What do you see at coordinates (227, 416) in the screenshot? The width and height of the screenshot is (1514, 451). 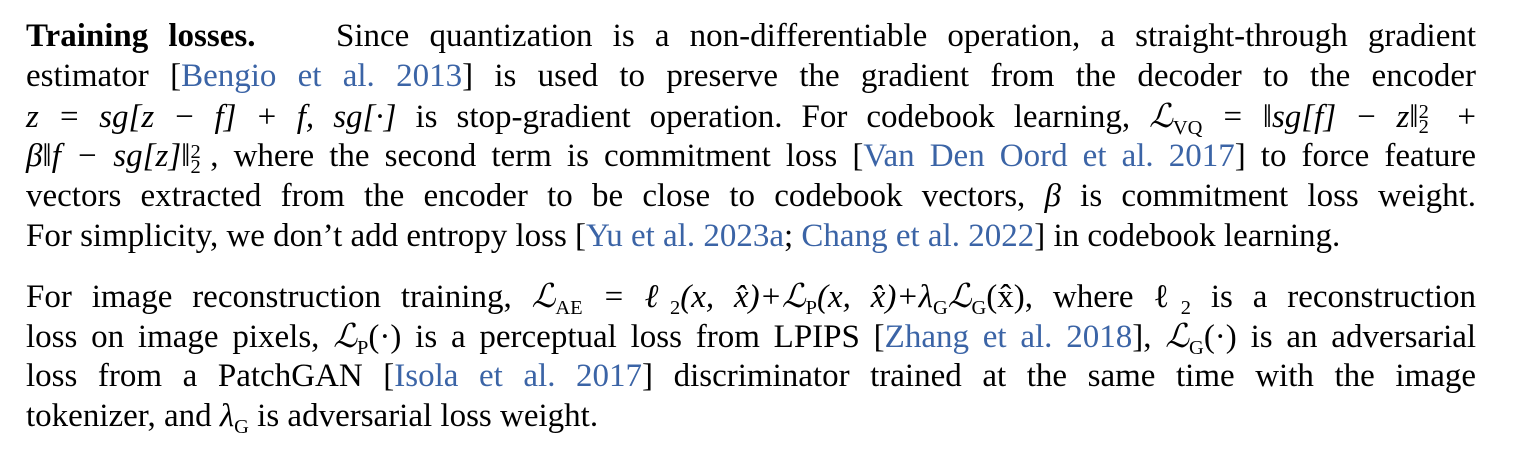 I see `math-inline: λ` at bounding box center [227, 416].